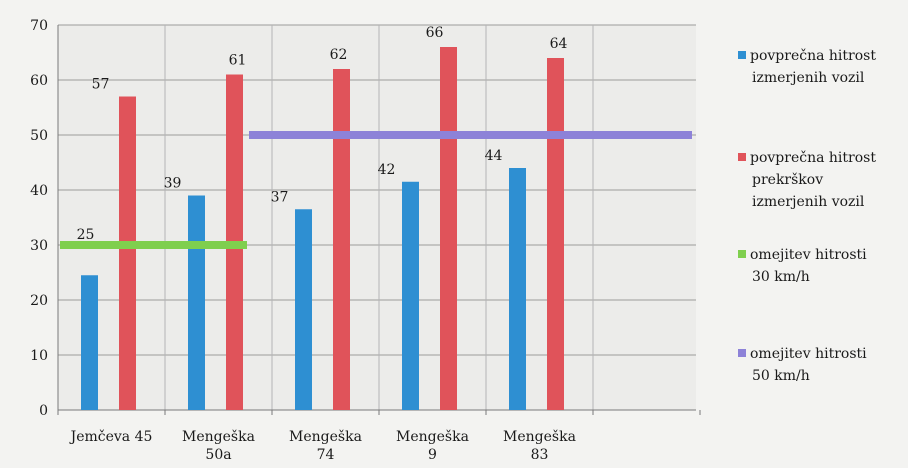  What do you see at coordinates (787, 179) in the screenshot?
I see `legend-label: prekrškov` at bounding box center [787, 179].